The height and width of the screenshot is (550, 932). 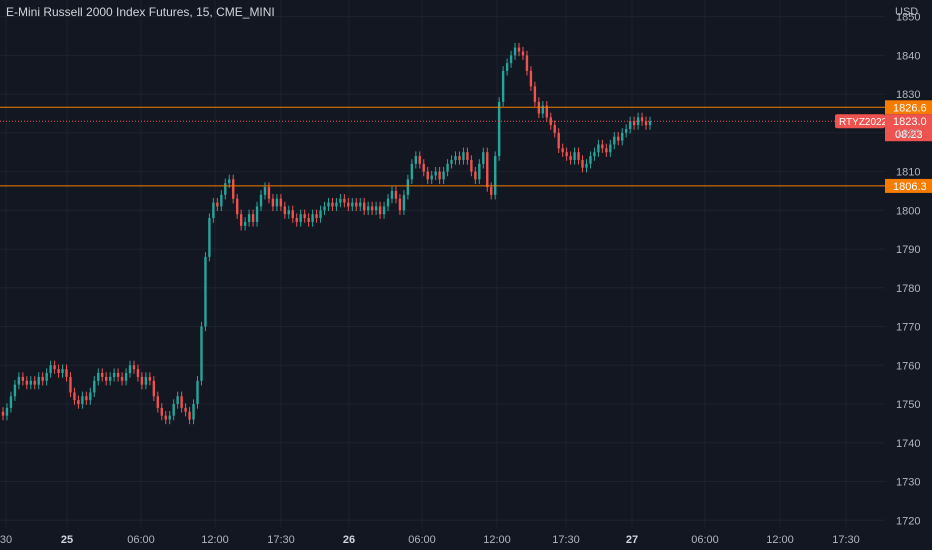 I want to click on last-price-label: 1823.0, so click(x=910, y=122).